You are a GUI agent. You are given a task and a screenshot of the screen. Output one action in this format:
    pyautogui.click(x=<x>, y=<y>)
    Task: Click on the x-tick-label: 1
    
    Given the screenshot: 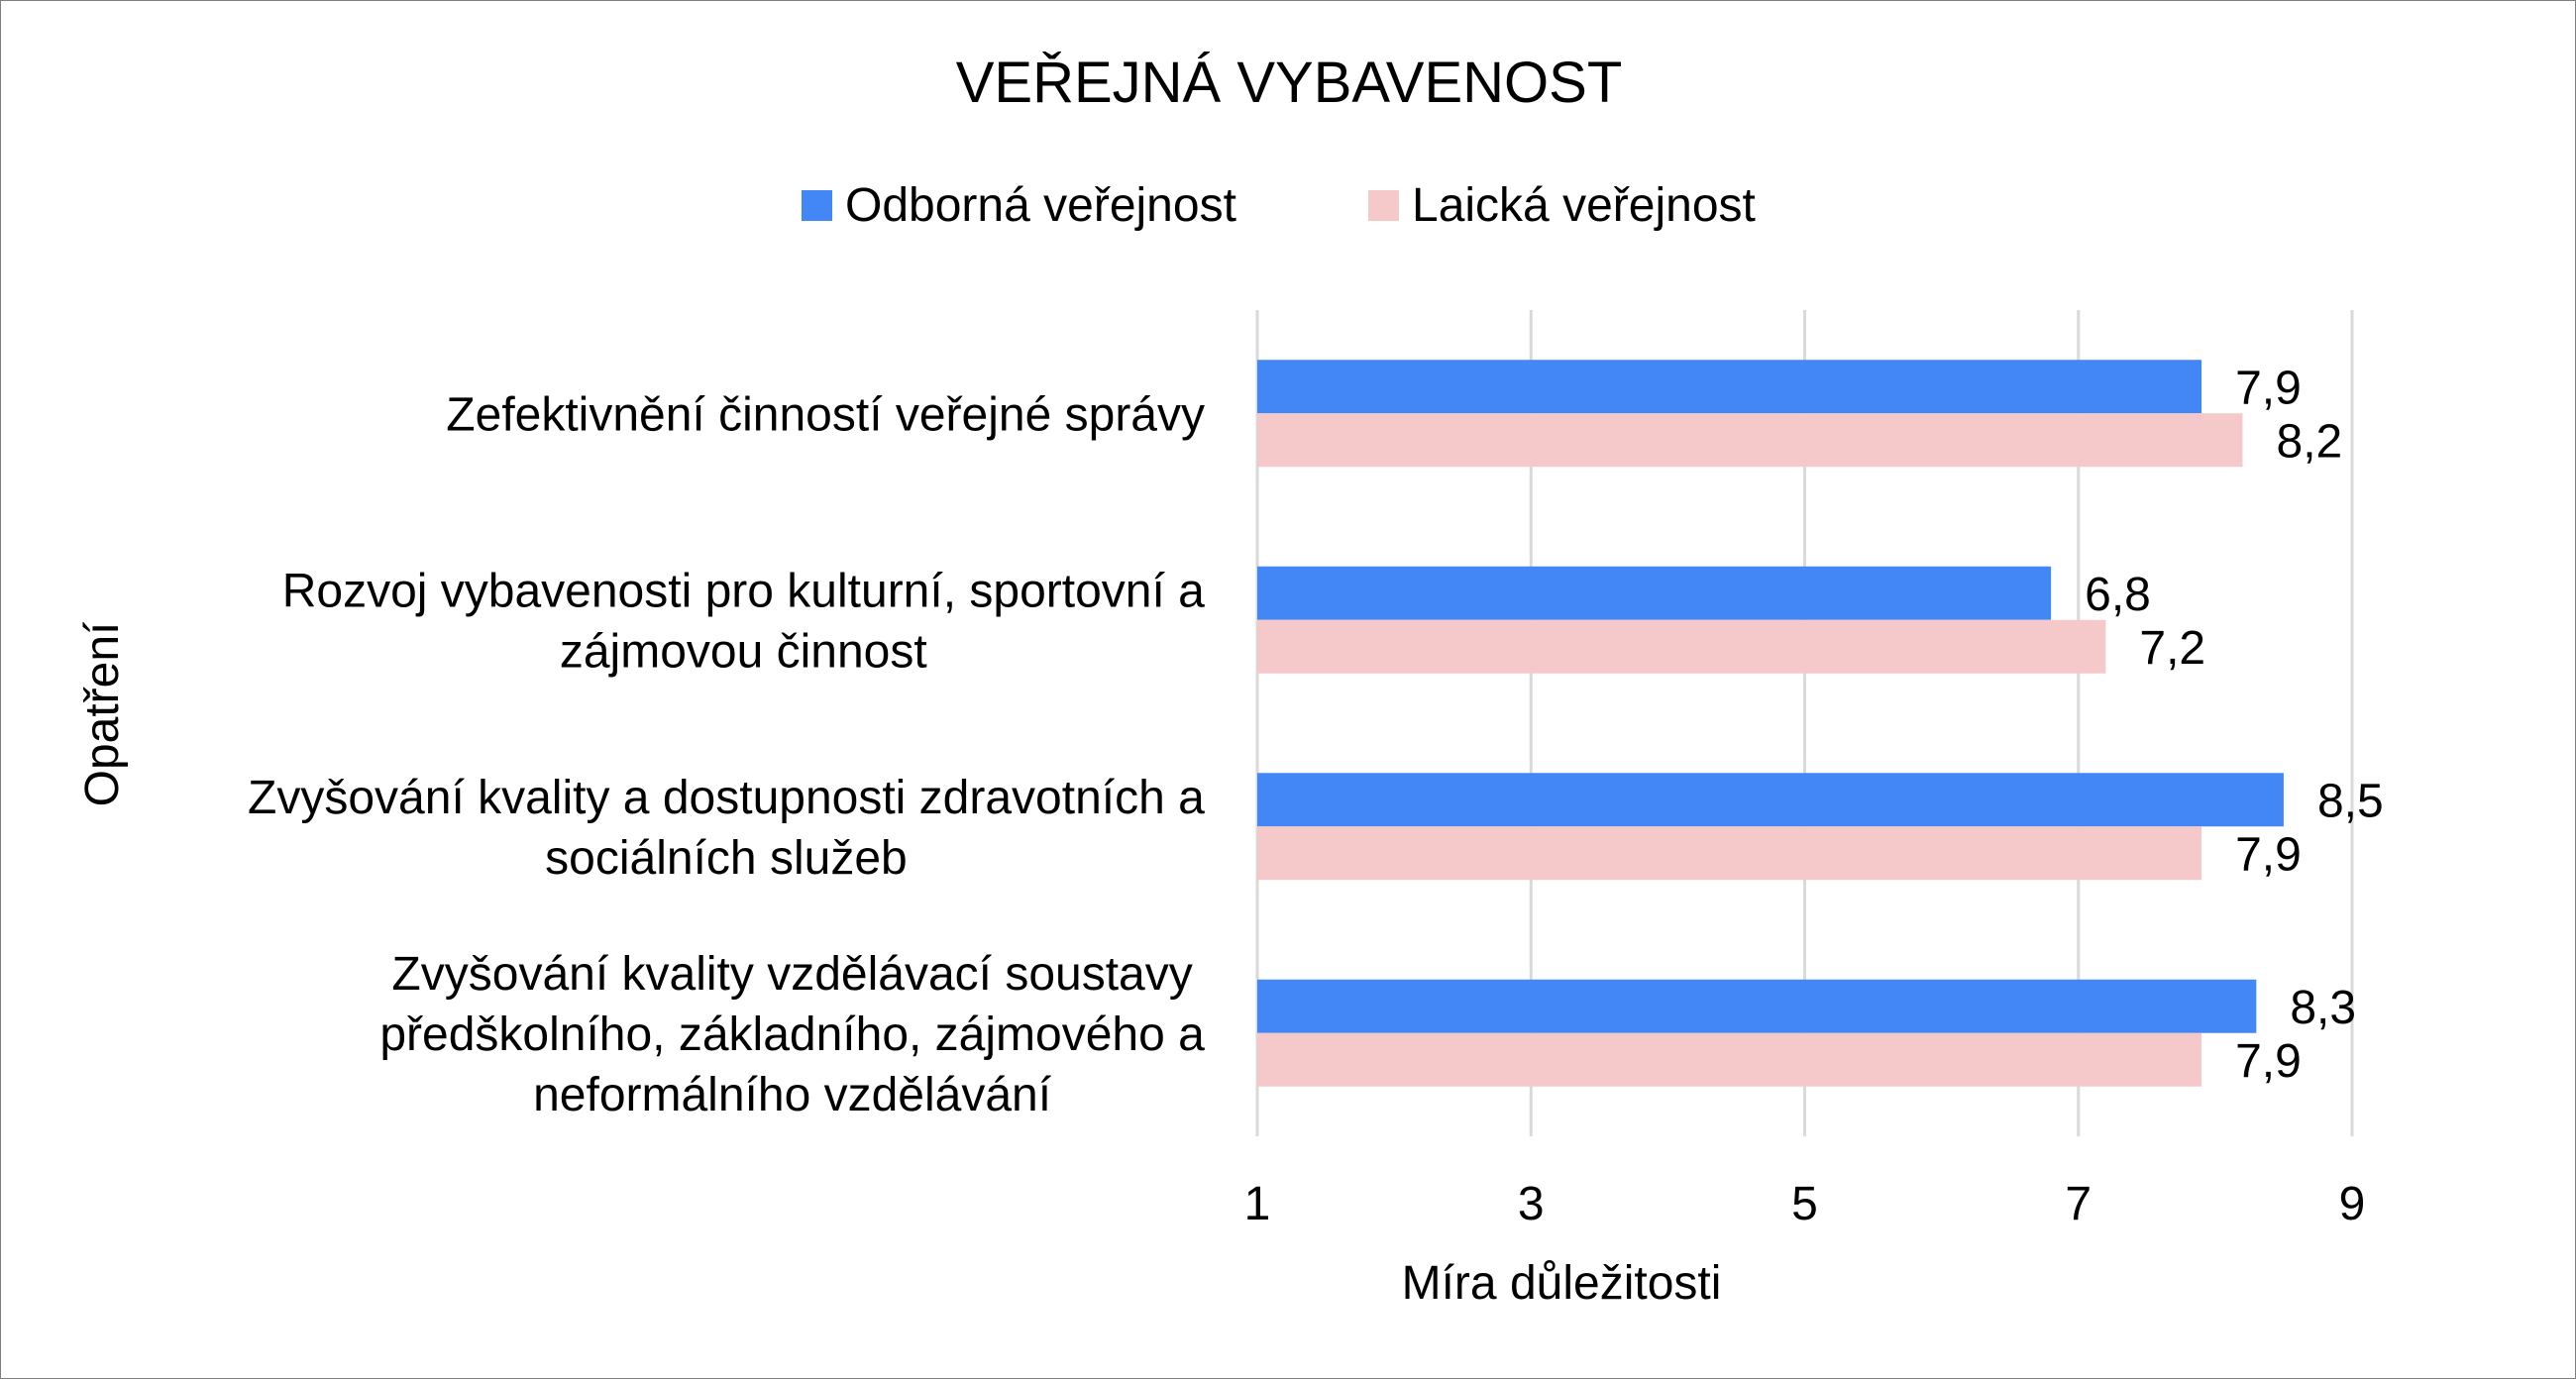 What is the action you would take?
    pyautogui.click(x=1257, y=1204)
    